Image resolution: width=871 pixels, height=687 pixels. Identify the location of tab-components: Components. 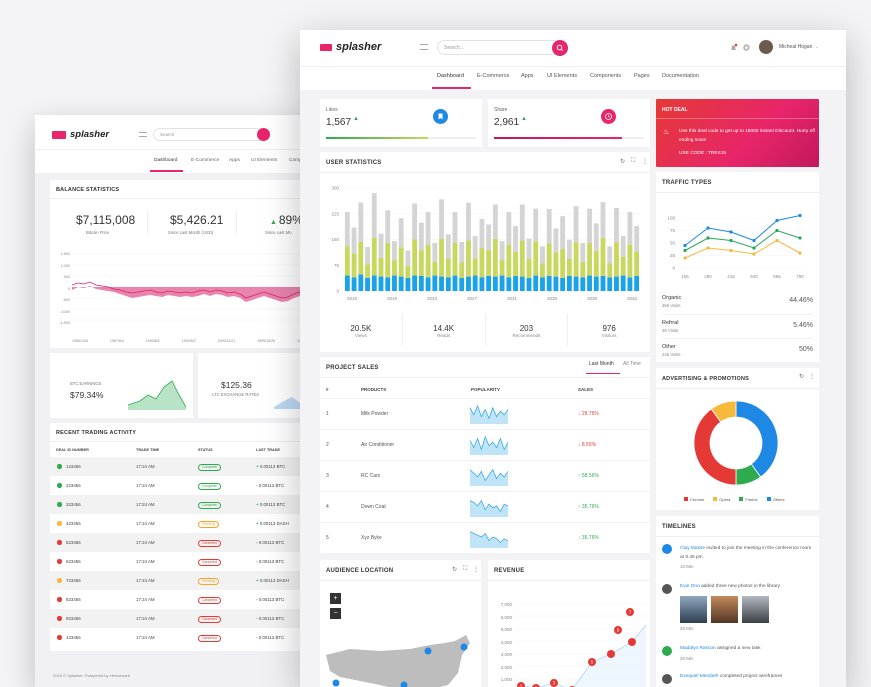
(606, 76).